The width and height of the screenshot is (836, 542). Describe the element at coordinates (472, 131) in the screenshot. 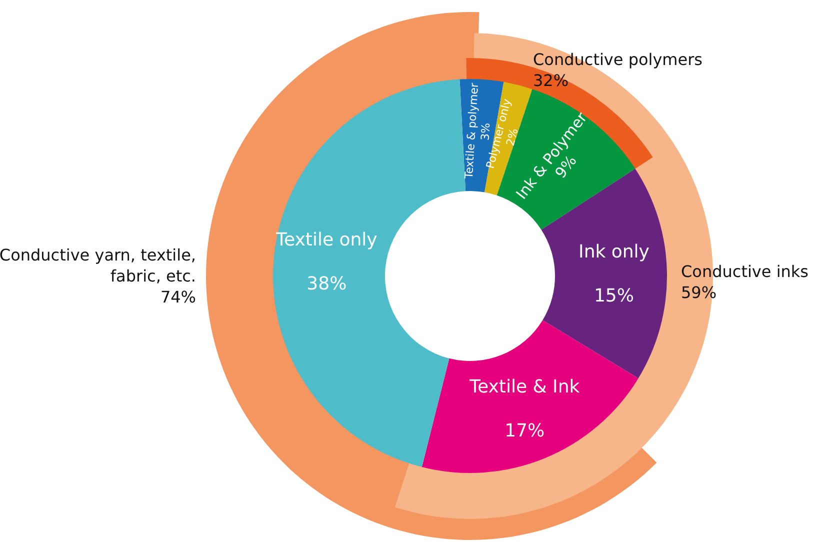

I see `slice-label: Textile & polymer` at that location.